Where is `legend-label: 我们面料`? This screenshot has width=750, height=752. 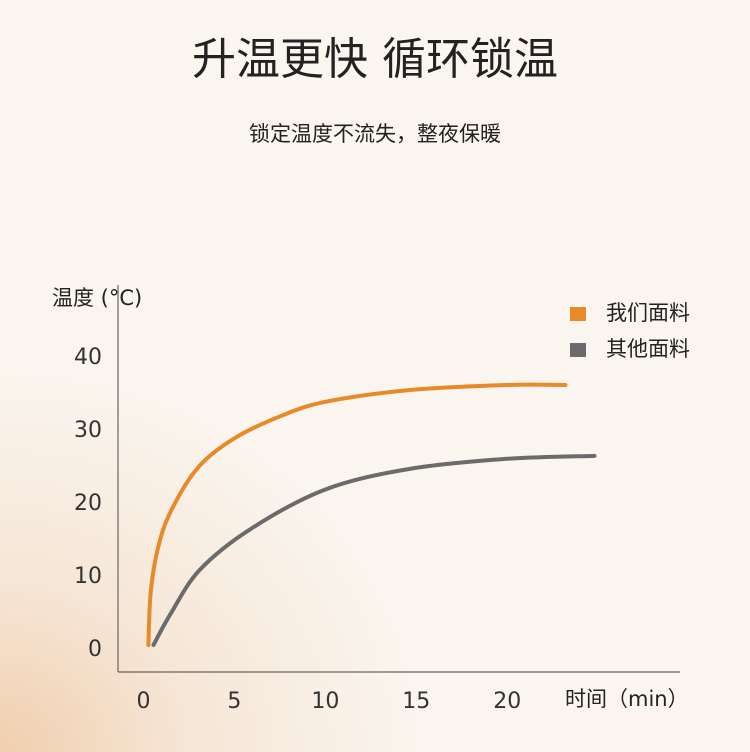 legend-label: 我们面料 is located at coordinates (648, 313).